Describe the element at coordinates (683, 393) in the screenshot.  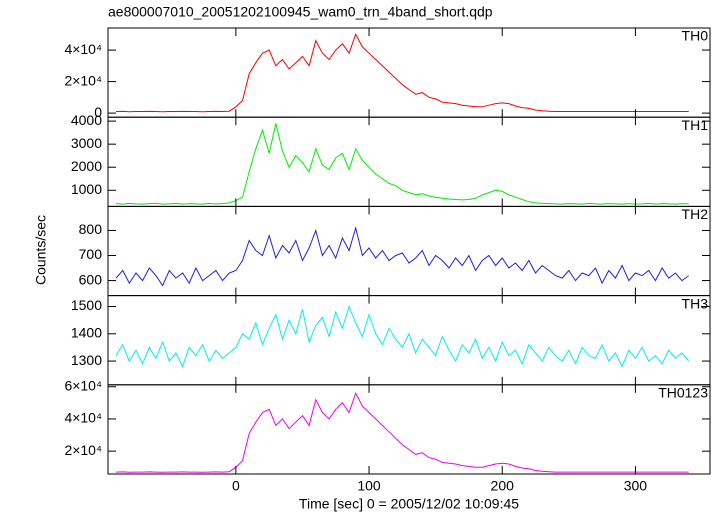
I see `panel-label: TH0123` at that location.